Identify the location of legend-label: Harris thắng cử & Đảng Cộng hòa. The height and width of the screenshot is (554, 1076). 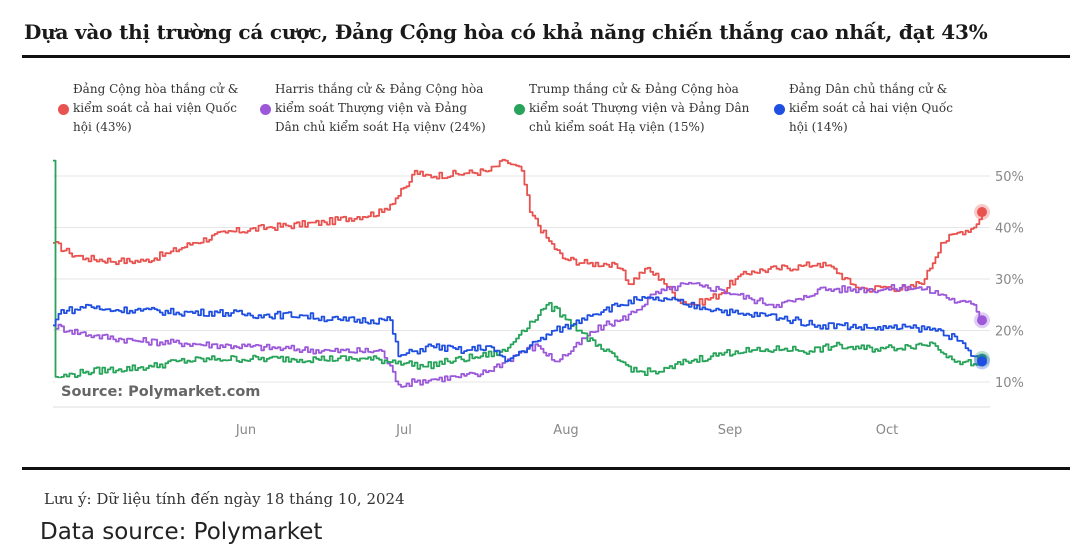
(379, 89).